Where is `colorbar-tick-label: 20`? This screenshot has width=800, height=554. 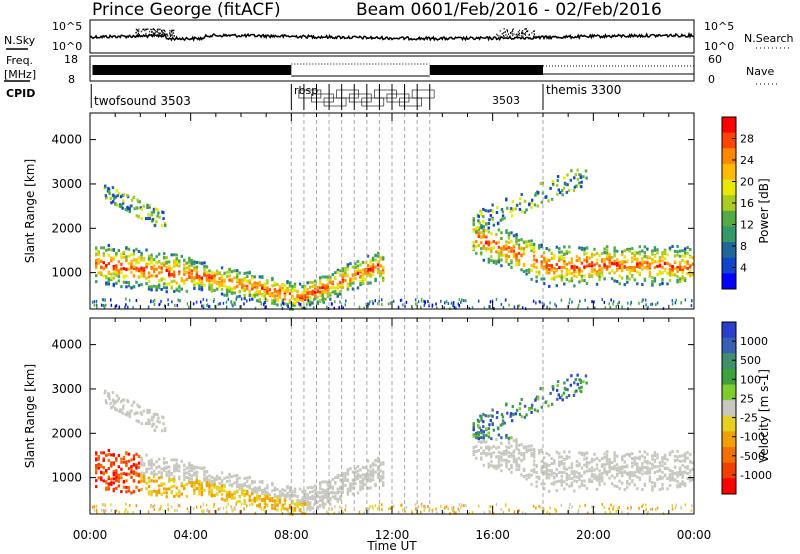
colorbar-tick-label: 20 is located at coordinates (747, 182).